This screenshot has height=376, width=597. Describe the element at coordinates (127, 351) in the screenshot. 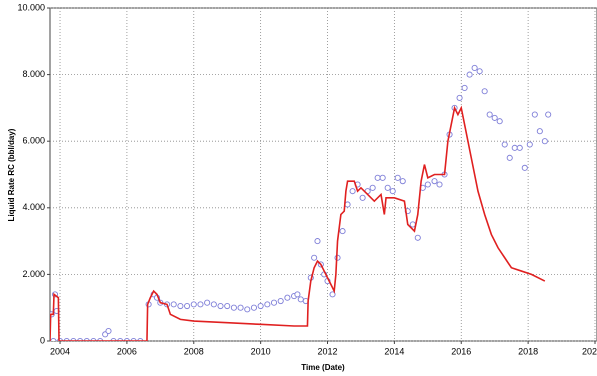

I see `x-tick-label: 2006` at that location.